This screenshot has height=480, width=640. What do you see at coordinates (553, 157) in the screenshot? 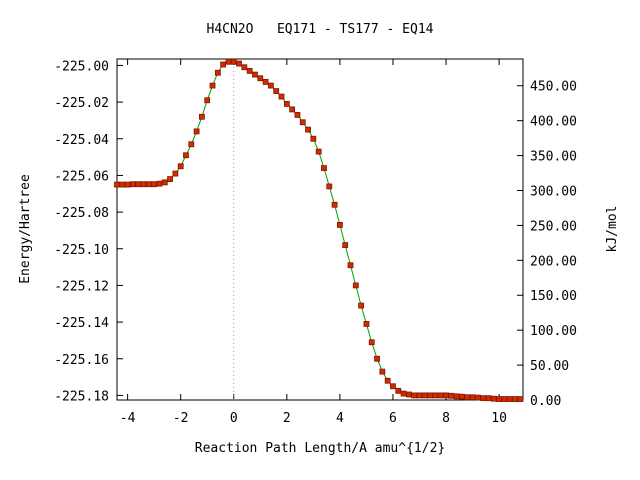
I see `y2-tick-label: 350.00` at bounding box center [553, 157].